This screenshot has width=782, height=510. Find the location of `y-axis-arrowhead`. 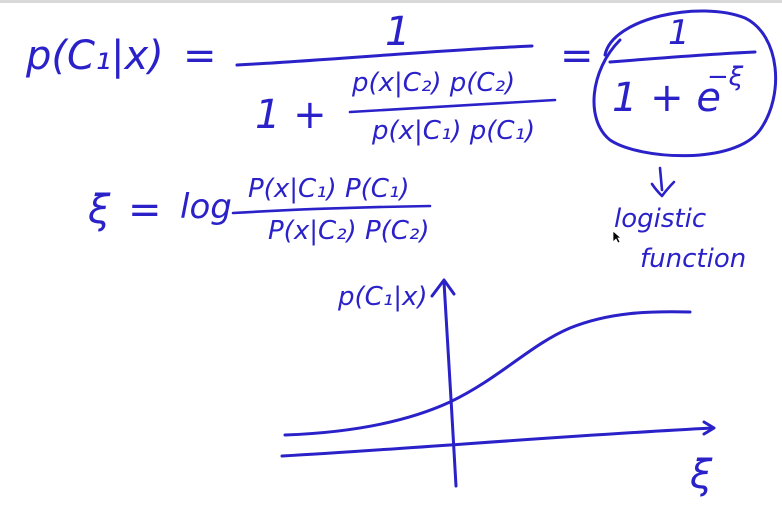

y-axis-arrowhead is located at coordinates (443, 288).